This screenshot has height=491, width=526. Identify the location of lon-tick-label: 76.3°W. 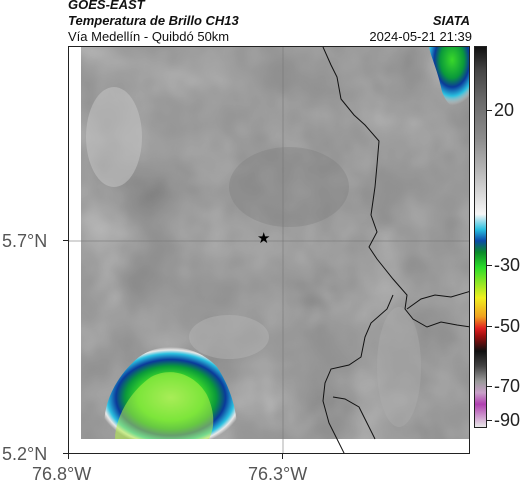
(278, 474).